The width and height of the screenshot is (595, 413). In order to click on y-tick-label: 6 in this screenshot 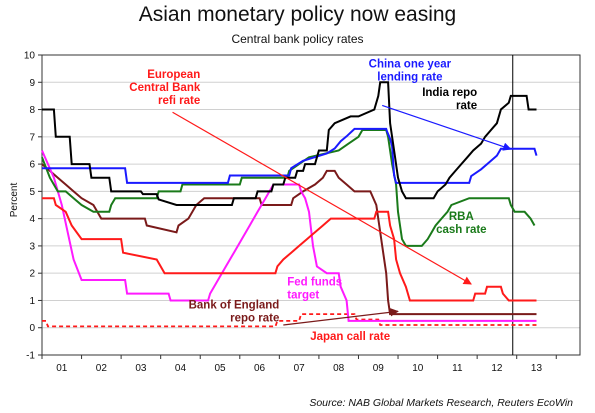, I will do `click(32, 165)`.